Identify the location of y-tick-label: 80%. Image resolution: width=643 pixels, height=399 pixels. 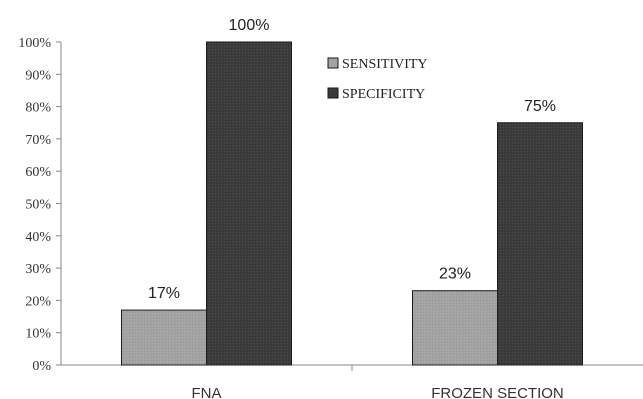
(38, 108).